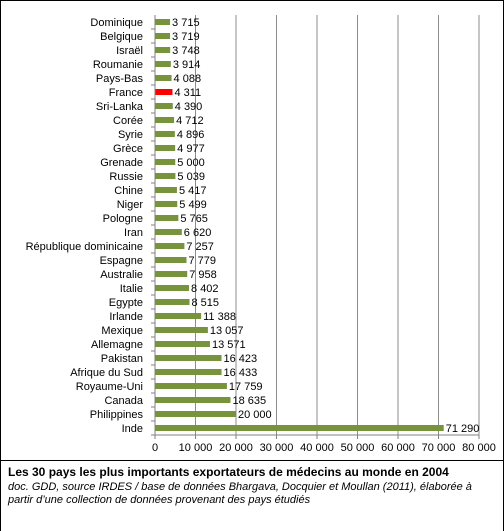  What do you see at coordinates (123, 219) in the screenshot?
I see `category-label: Pologne` at bounding box center [123, 219].